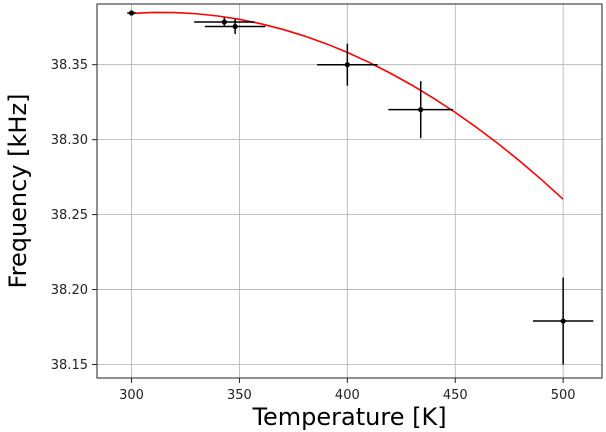 This screenshot has height=432, width=606. What do you see at coordinates (18, 191) in the screenshot?
I see `y-axis-label: Frequency [kHz]` at bounding box center [18, 191].